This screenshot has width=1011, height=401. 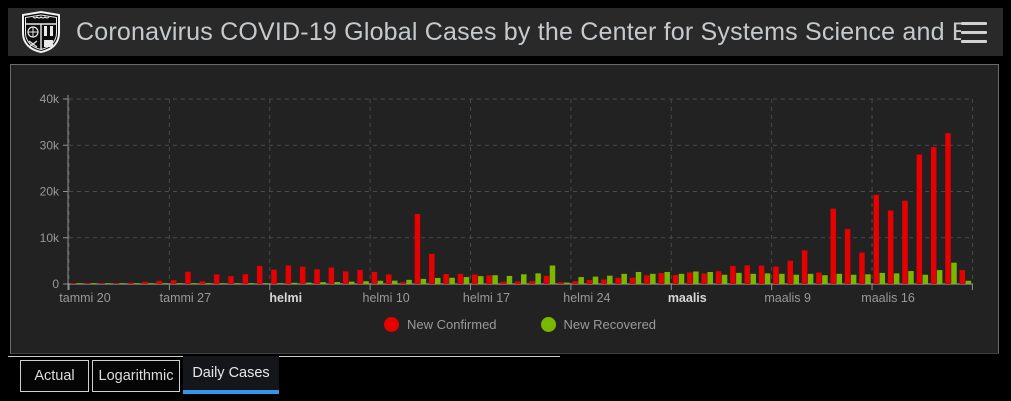 What do you see at coordinates (974, 32) in the screenshot?
I see `menu-hamburger-icon` at bounding box center [974, 32].